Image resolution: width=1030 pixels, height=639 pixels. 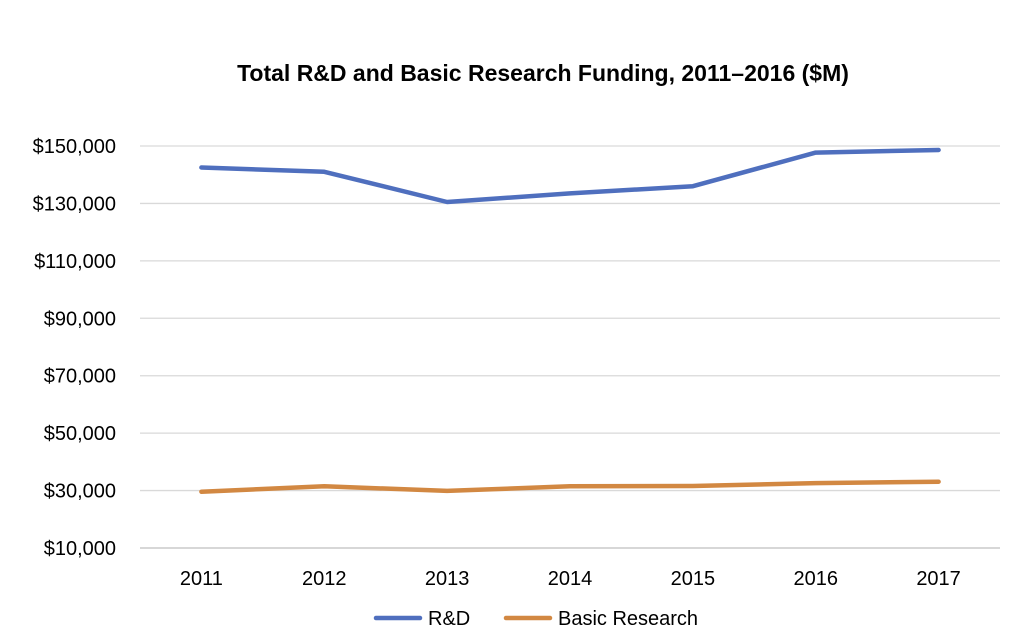 I want to click on series-line-basic-research, so click(x=570, y=486).